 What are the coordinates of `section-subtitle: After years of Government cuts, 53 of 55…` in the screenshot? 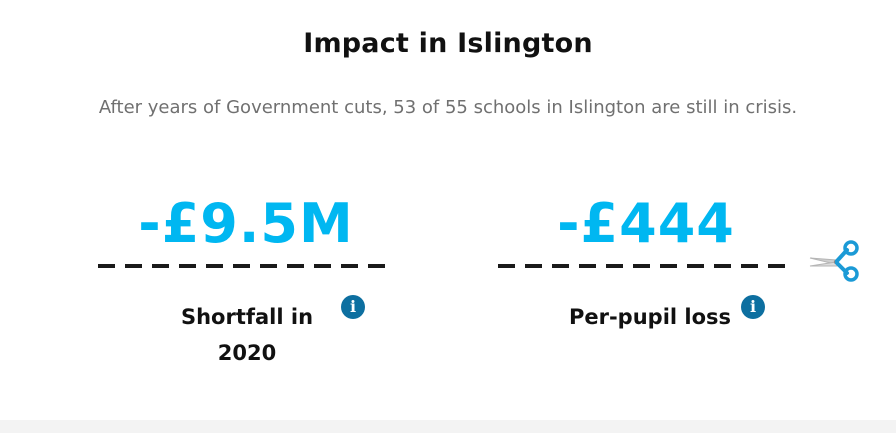 It's located at (448, 107).